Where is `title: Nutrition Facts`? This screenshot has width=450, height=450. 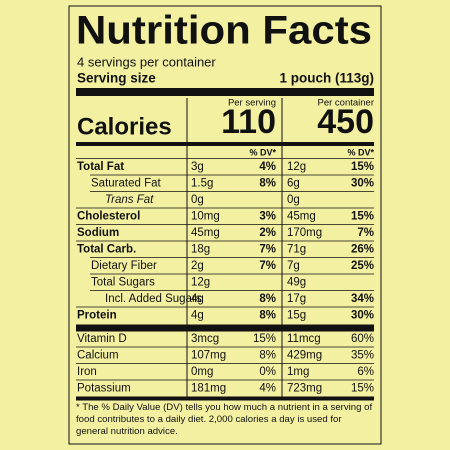
title: Nutrition Facts is located at coordinates (224, 31).